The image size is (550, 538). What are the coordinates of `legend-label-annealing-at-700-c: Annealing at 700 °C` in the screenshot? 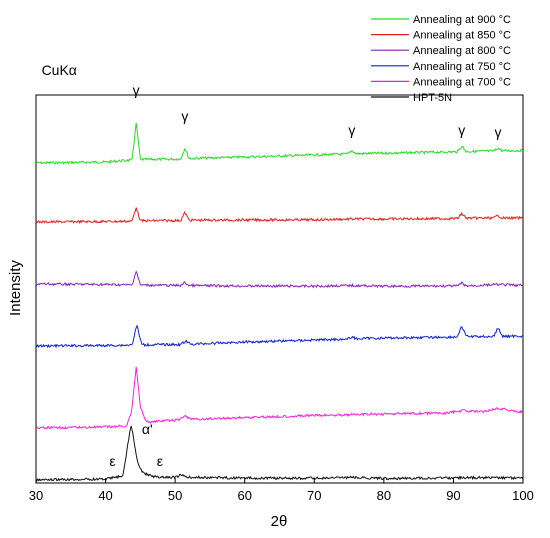 It's located at (462, 82).